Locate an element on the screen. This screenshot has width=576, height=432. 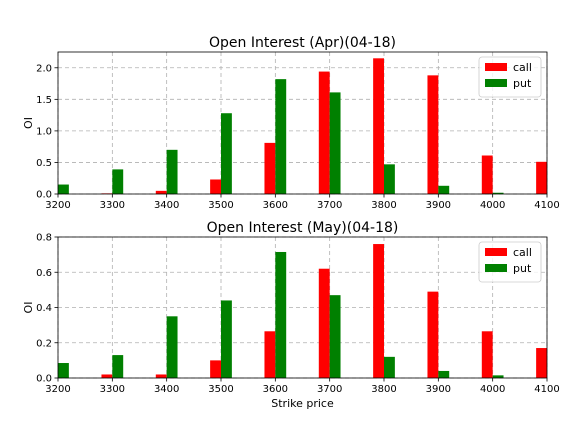
chart-title: Open Interest (Apr)(04-18) is located at coordinates (302, 43).